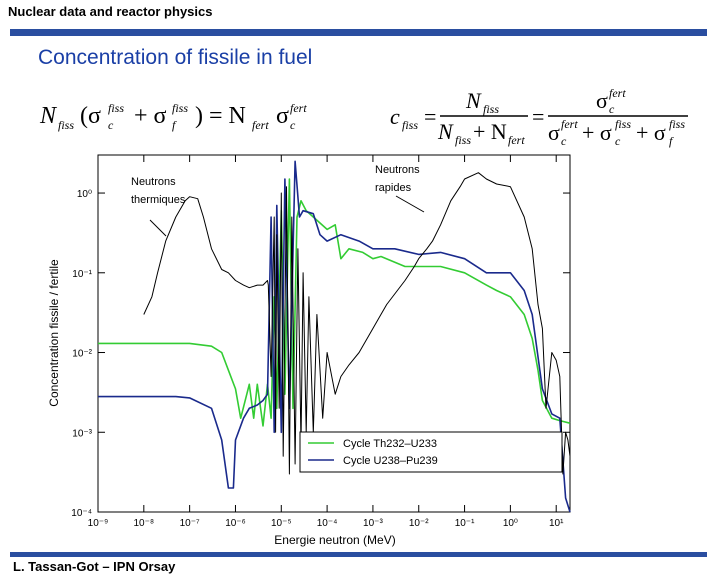 The image size is (720, 579). I want to click on x-tick-label: 10⁻⁵, so click(281, 523).